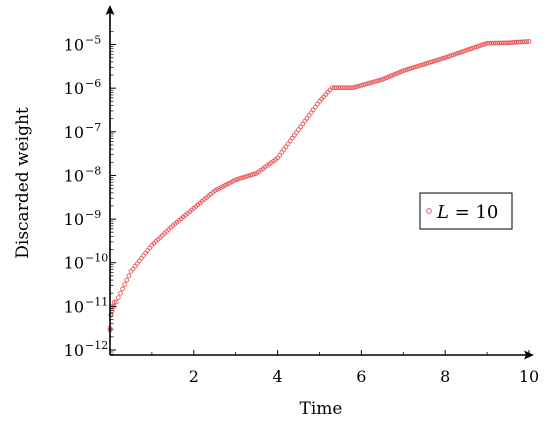 This screenshot has height=425, width=550. I want to click on y-axis-title: Discarded weight, so click(23, 183).